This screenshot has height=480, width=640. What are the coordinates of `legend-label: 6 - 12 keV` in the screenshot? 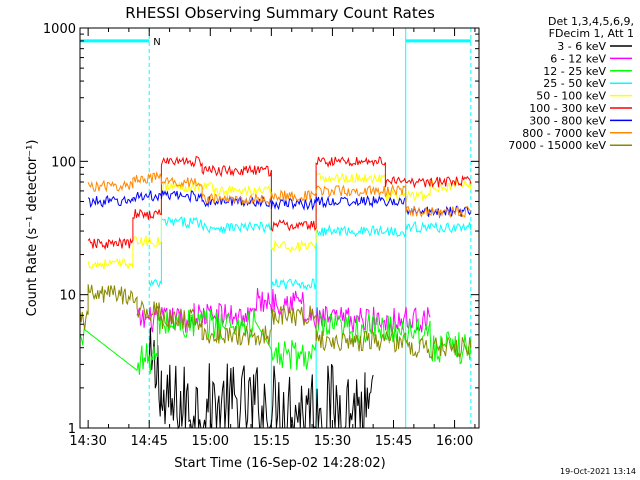 It's located at (578, 58).